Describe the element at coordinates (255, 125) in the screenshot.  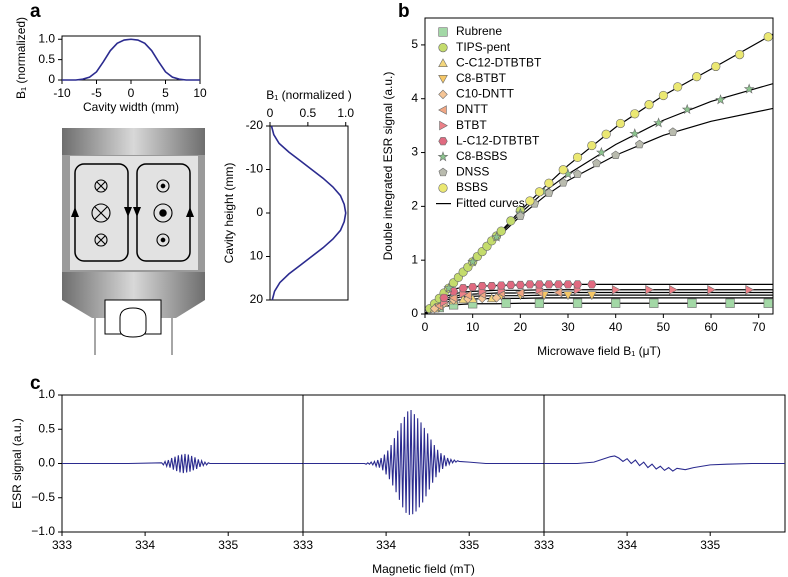
I see `y-tick-label: -20` at that location.